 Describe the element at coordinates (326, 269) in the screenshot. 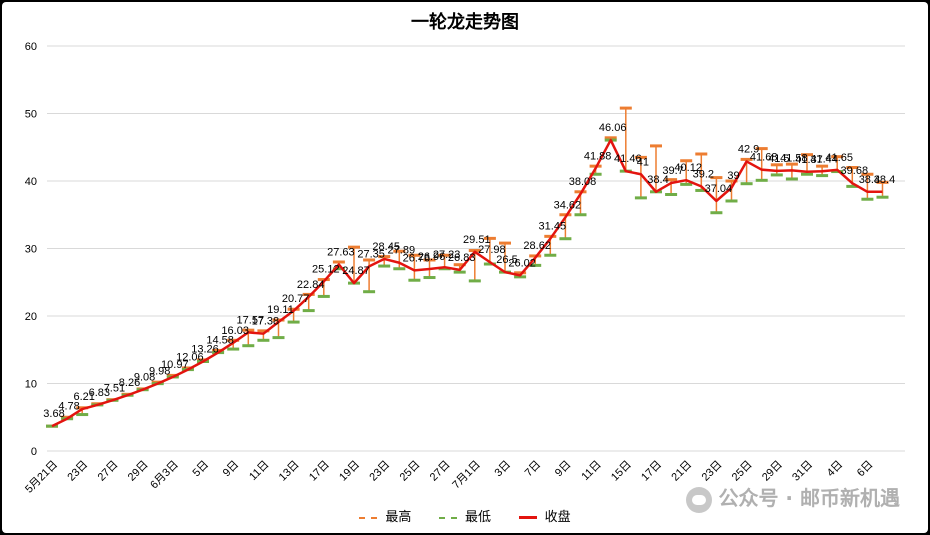

I see `data-label: 25.12` at that location.